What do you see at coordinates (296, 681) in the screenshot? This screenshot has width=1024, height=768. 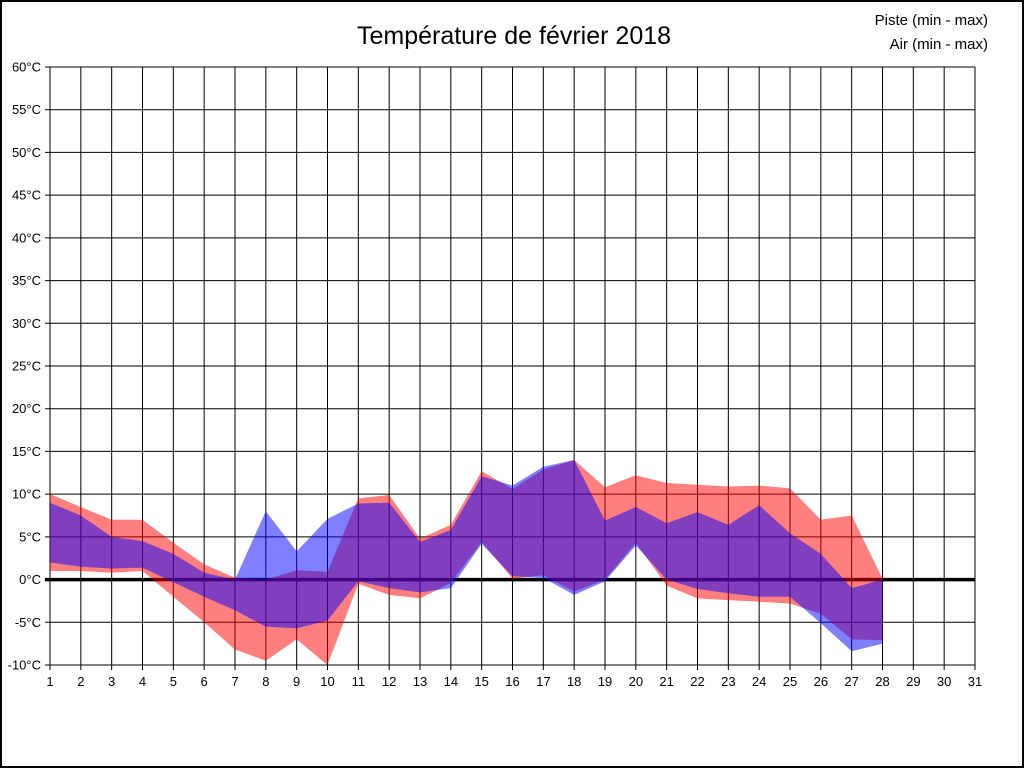 I see `x-axis-label: 9` at bounding box center [296, 681].